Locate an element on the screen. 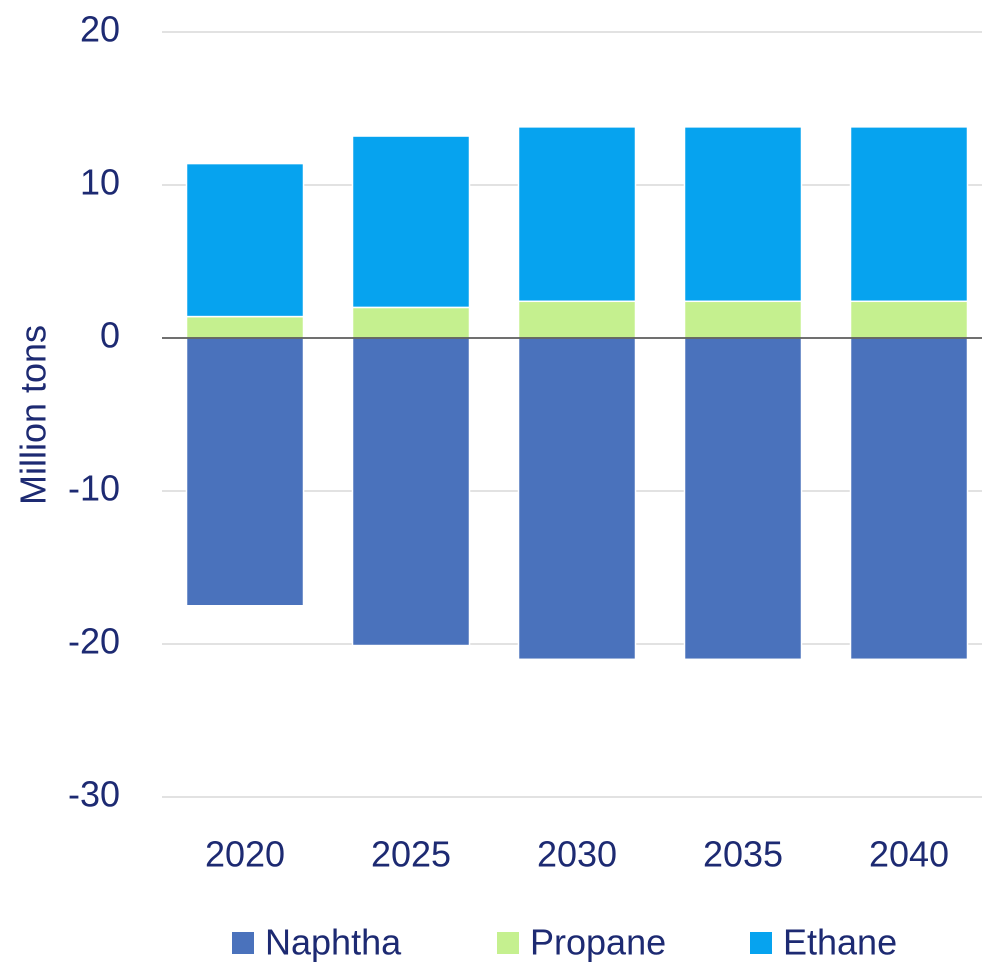 The image size is (982, 979). y-tick-label: 0 is located at coordinates (110, 335).